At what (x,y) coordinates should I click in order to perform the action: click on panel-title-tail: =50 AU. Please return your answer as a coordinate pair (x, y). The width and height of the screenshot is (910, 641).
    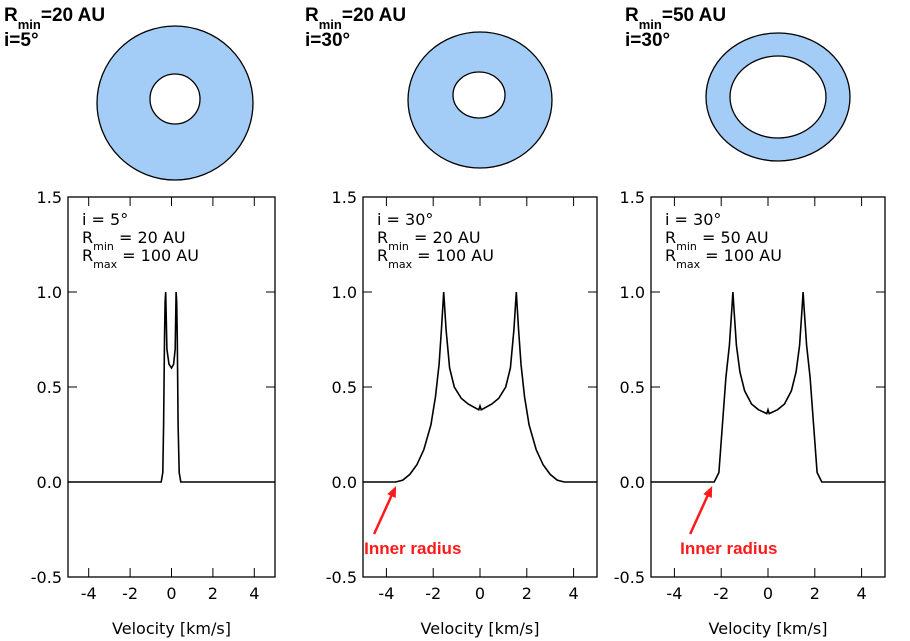
    Looking at the image, I should click on (694, 15).